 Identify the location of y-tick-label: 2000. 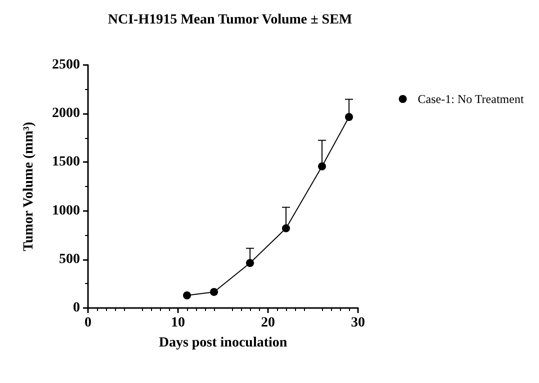
(66, 114).